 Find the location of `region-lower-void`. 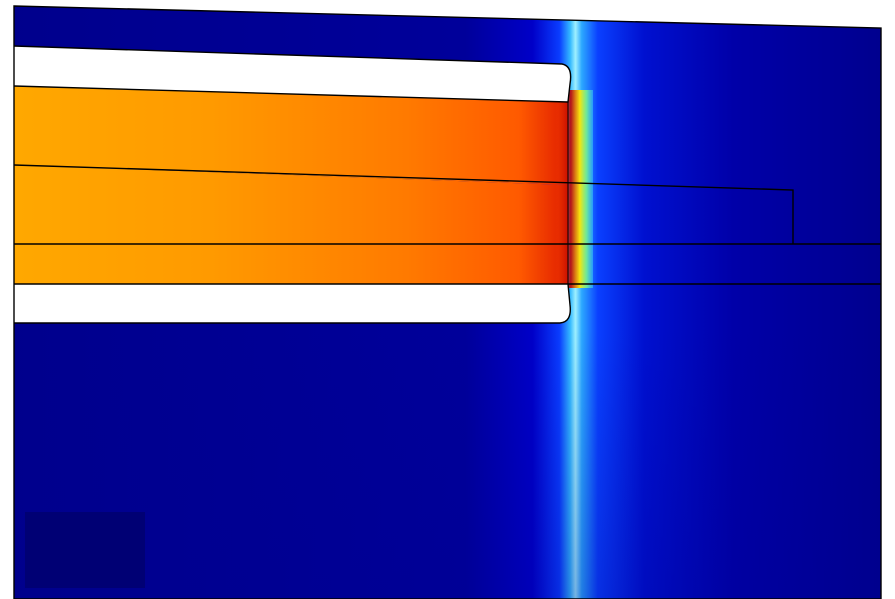

region-lower-void is located at coordinates (292, 303).